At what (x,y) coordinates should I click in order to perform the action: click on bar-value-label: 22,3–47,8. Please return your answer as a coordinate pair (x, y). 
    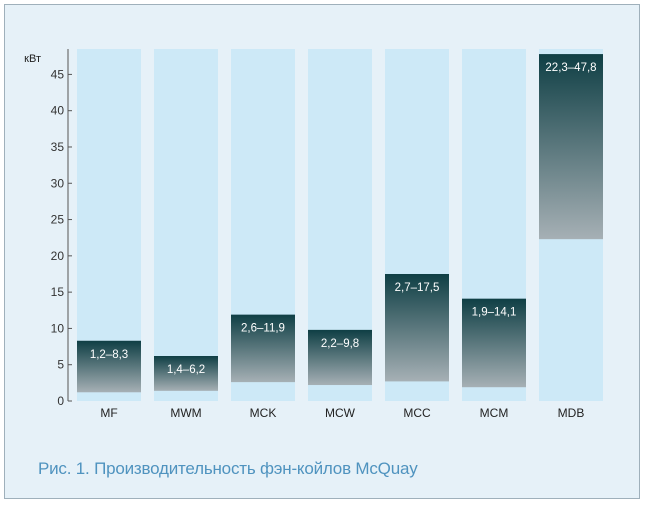
    Looking at the image, I should click on (570, 68).